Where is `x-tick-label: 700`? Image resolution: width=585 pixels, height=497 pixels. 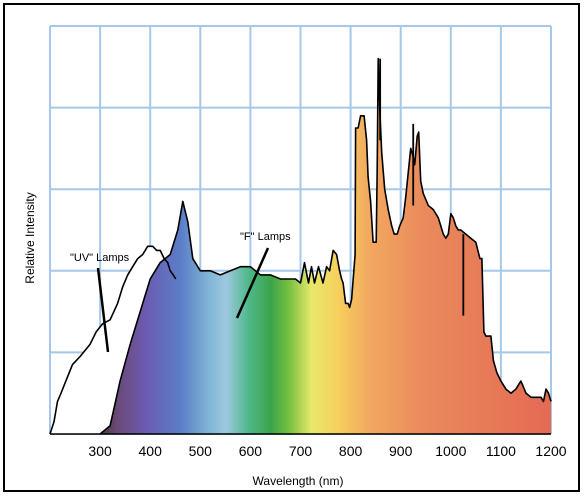 x-tick-label: 700 is located at coordinates (301, 451).